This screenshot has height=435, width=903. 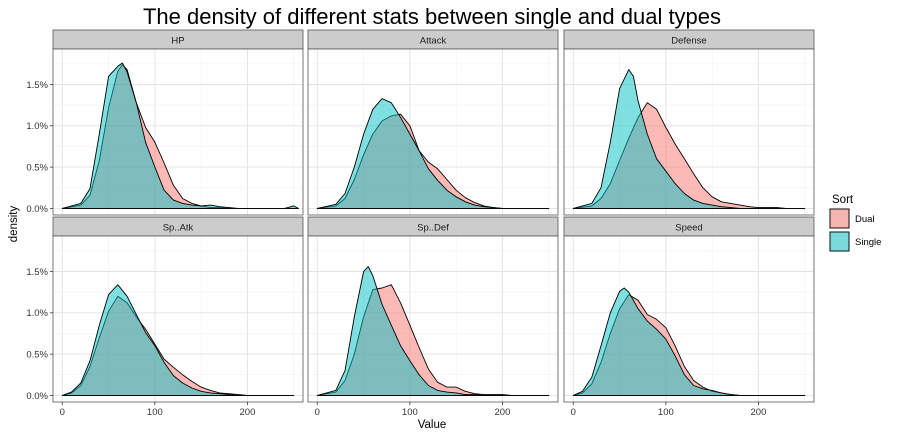 I want to click on y-axis-title: density, so click(x=14, y=224).